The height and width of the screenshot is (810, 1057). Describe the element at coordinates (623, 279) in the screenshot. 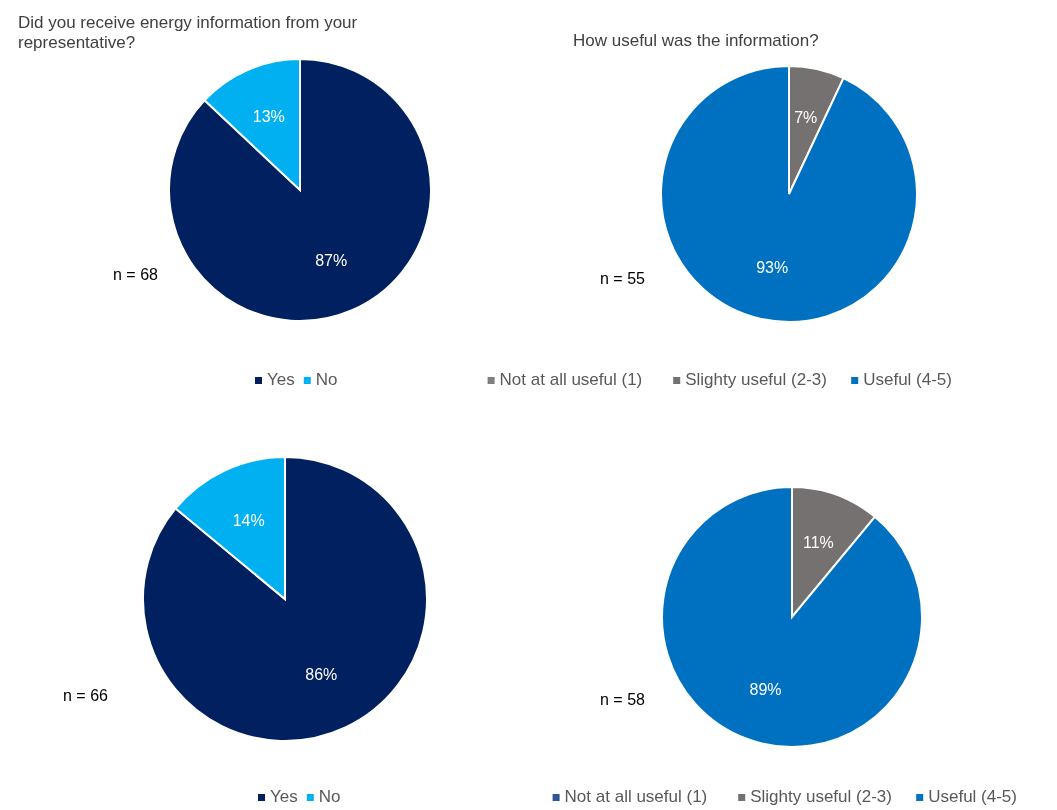

I see `text: n = 55` at that location.